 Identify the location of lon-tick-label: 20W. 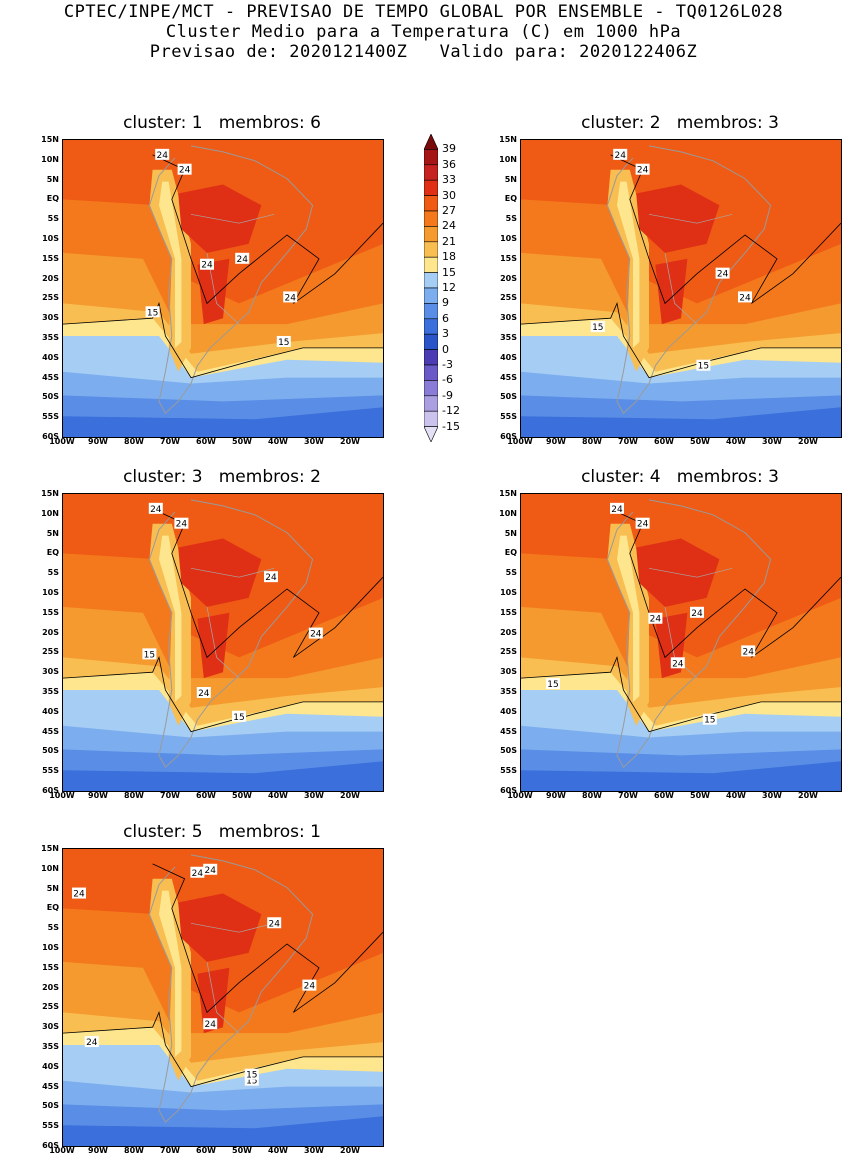
(350, 795).